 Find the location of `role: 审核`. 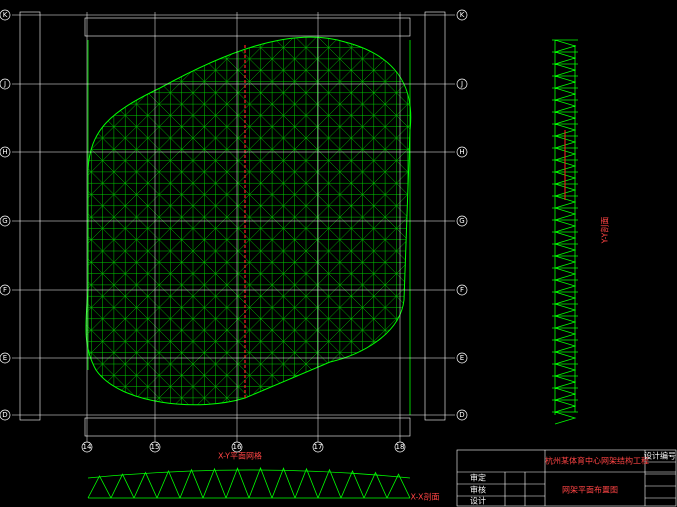

role: 审核 is located at coordinates (478, 490).